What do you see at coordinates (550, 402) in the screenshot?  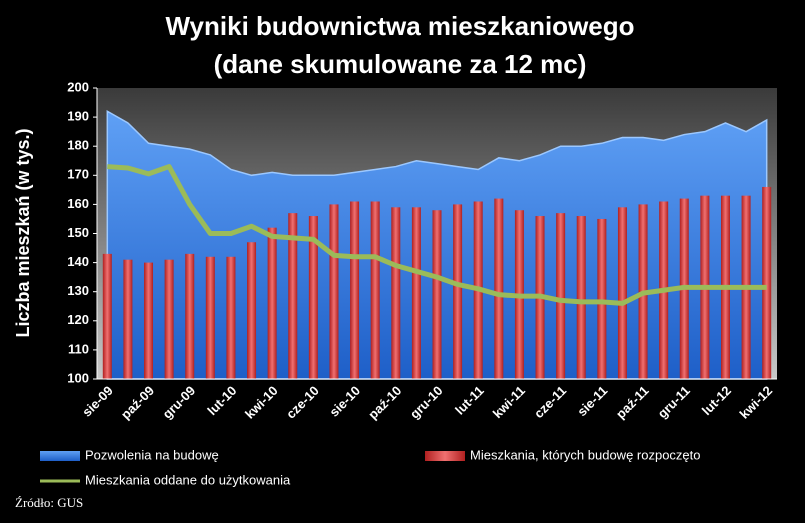 I see `x-tick-label: cze-11` at bounding box center [550, 402].